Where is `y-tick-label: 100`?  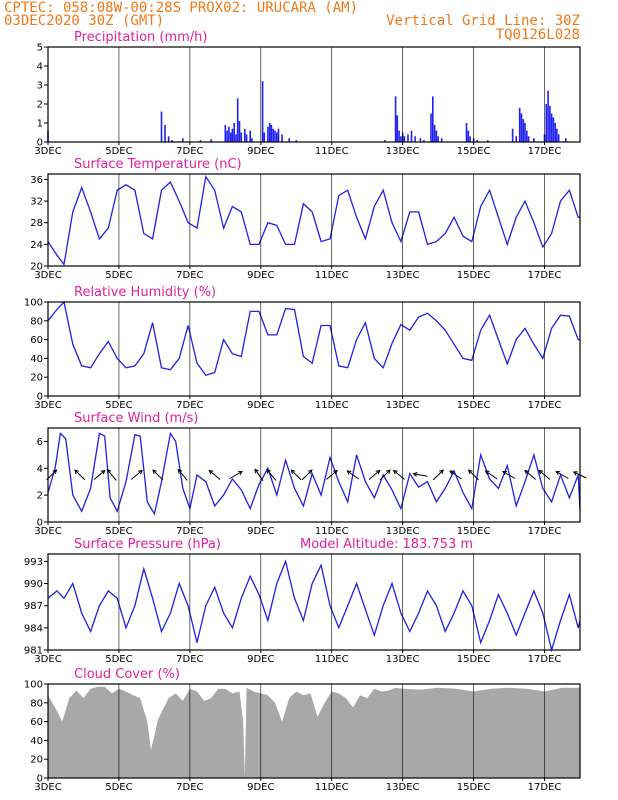 y-tick-label: 100 is located at coordinates (33, 685).